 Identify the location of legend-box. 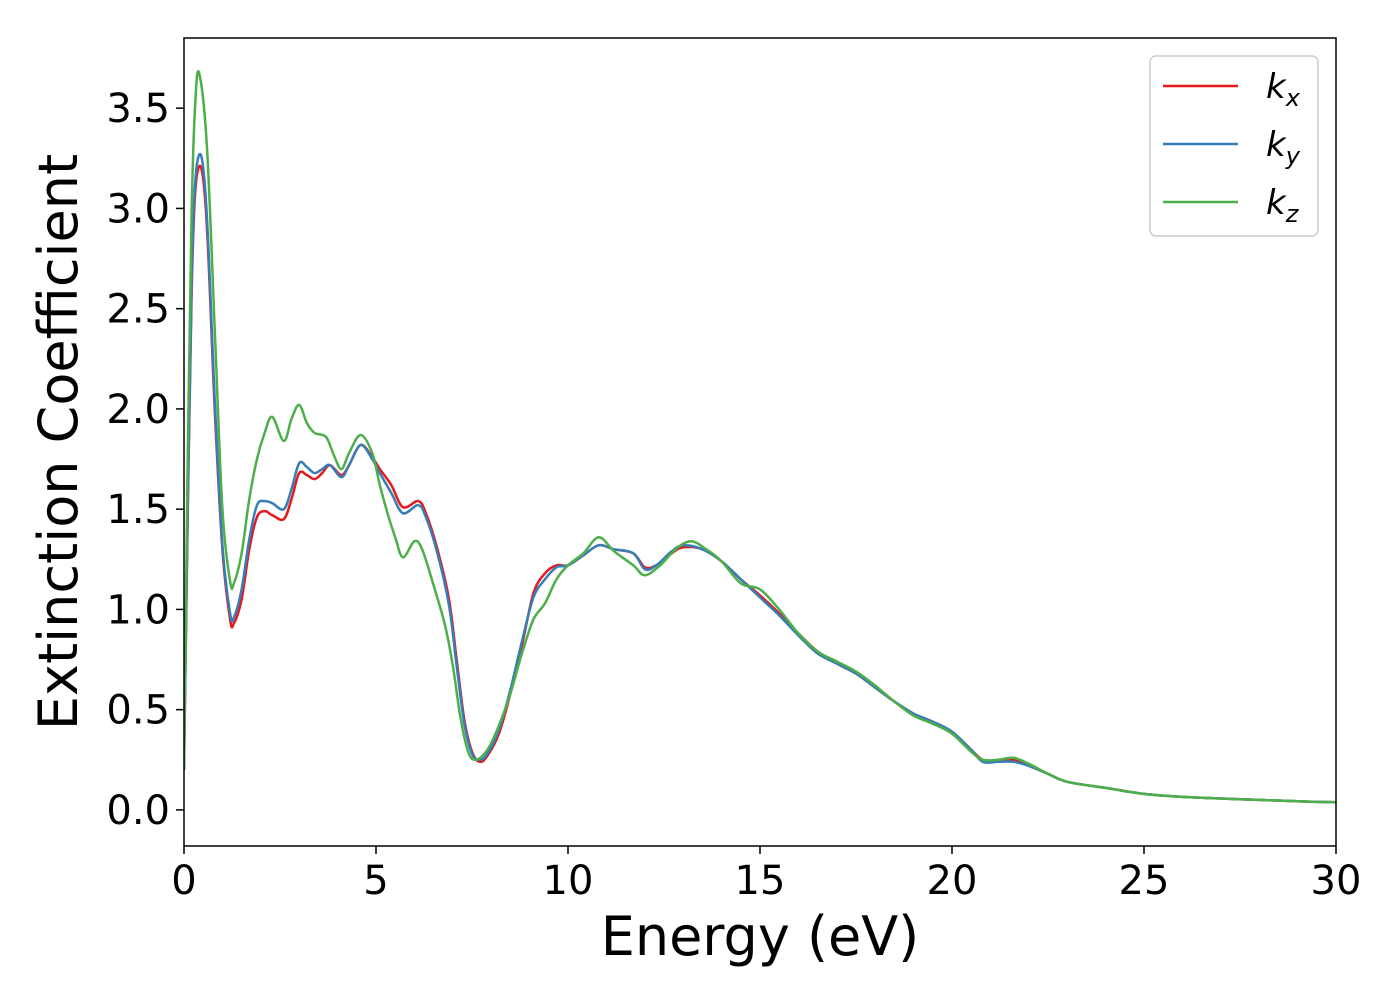
(1234, 146).